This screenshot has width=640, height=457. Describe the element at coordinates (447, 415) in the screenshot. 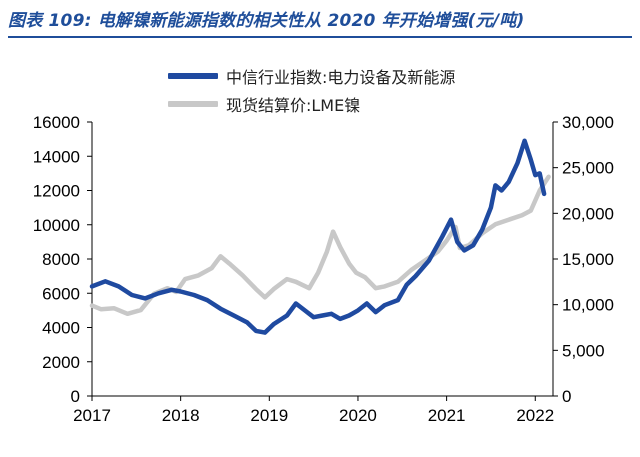

I see `x-tick-label: 2021` at that location.